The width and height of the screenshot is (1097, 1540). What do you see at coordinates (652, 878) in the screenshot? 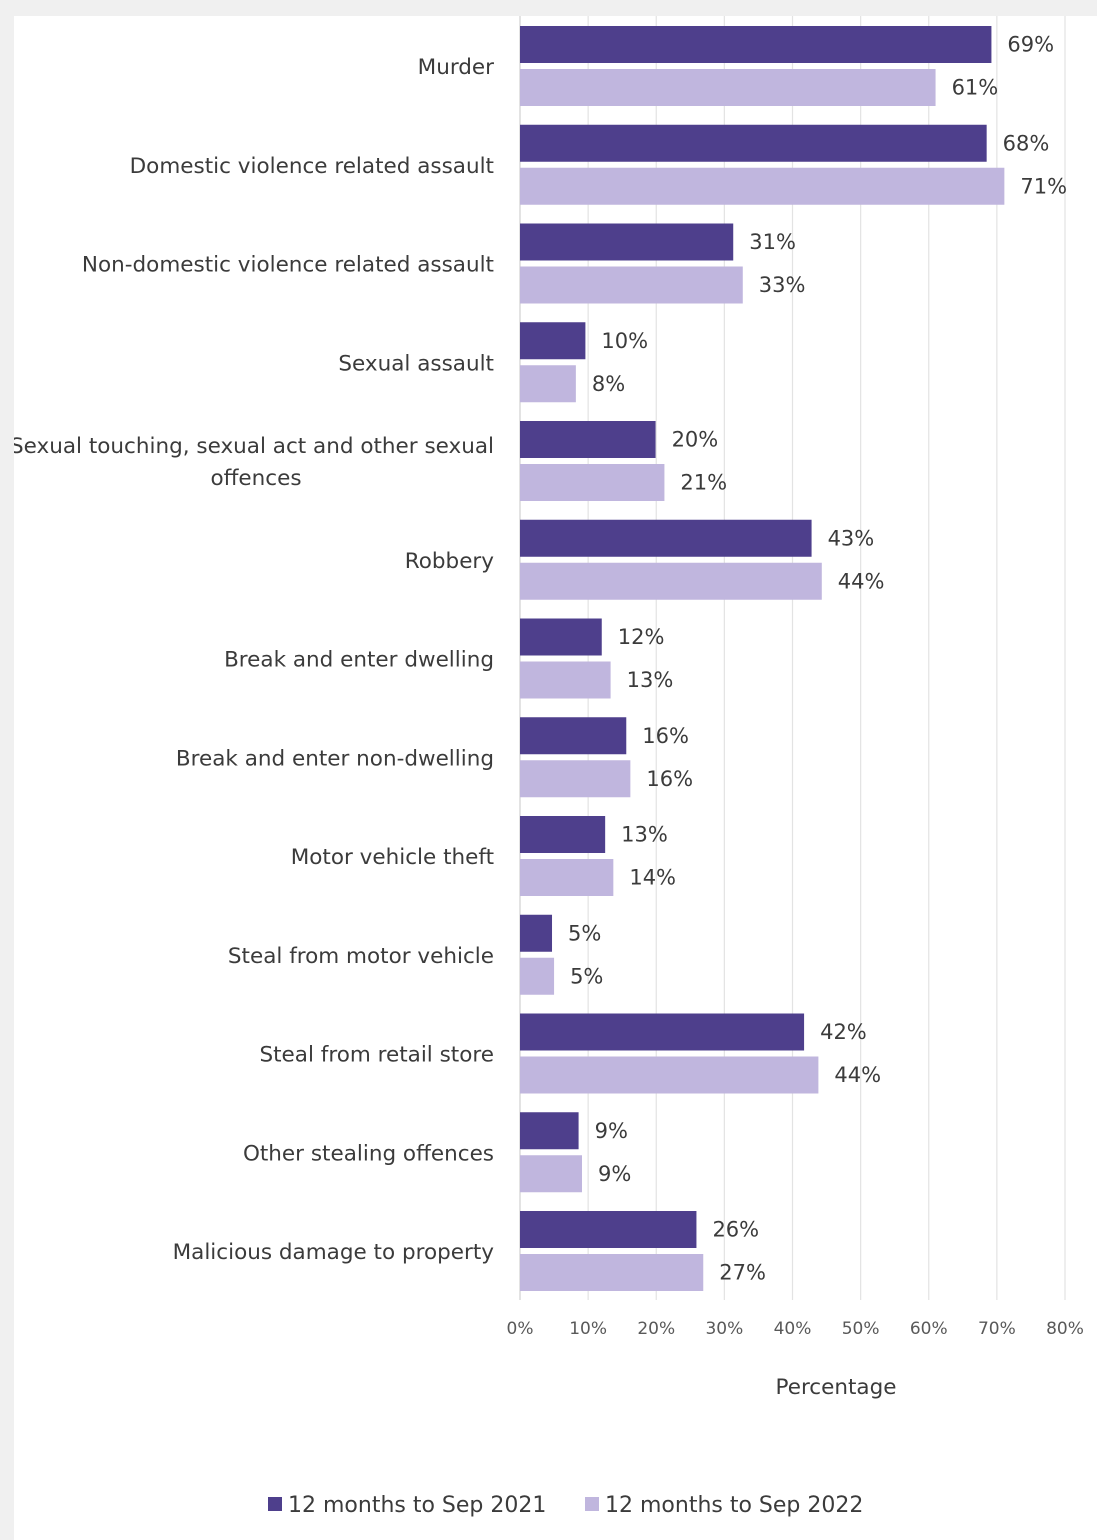
I see `data-label: 14%` at bounding box center [652, 878].